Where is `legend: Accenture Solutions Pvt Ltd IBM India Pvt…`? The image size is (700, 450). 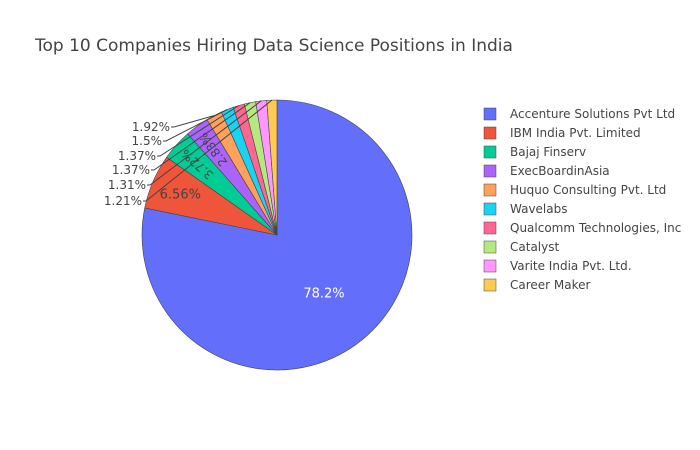 legend: Accenture Solutions Pvt Ltd IBM India Pvt… is located at coordinates (582, 199).